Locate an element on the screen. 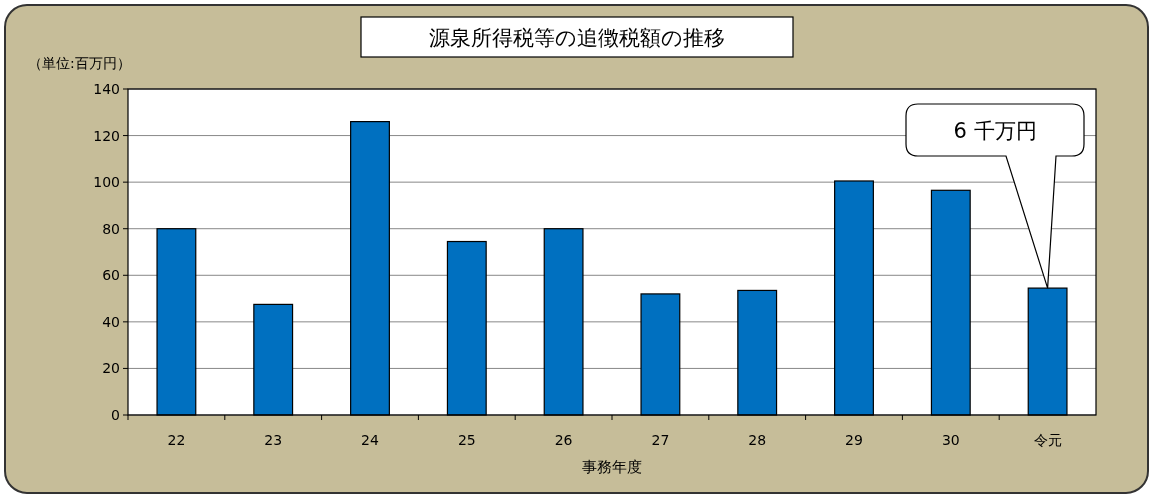  y-axis-title: （単位:百万円） is located at coordinates (79, 63).